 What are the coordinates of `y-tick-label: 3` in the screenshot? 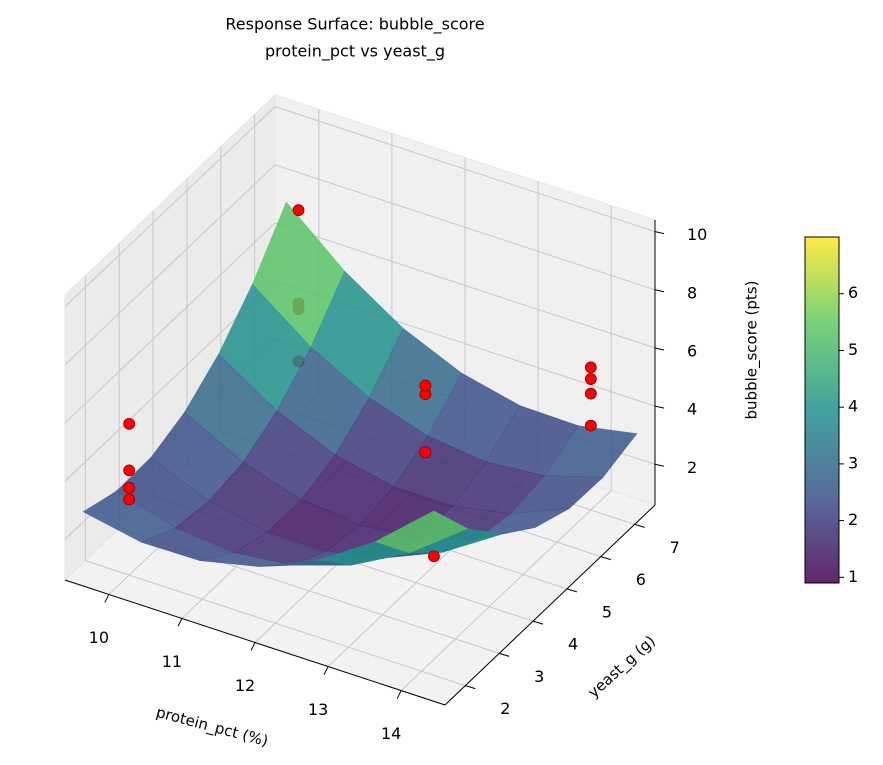 It's located at (539, 676).